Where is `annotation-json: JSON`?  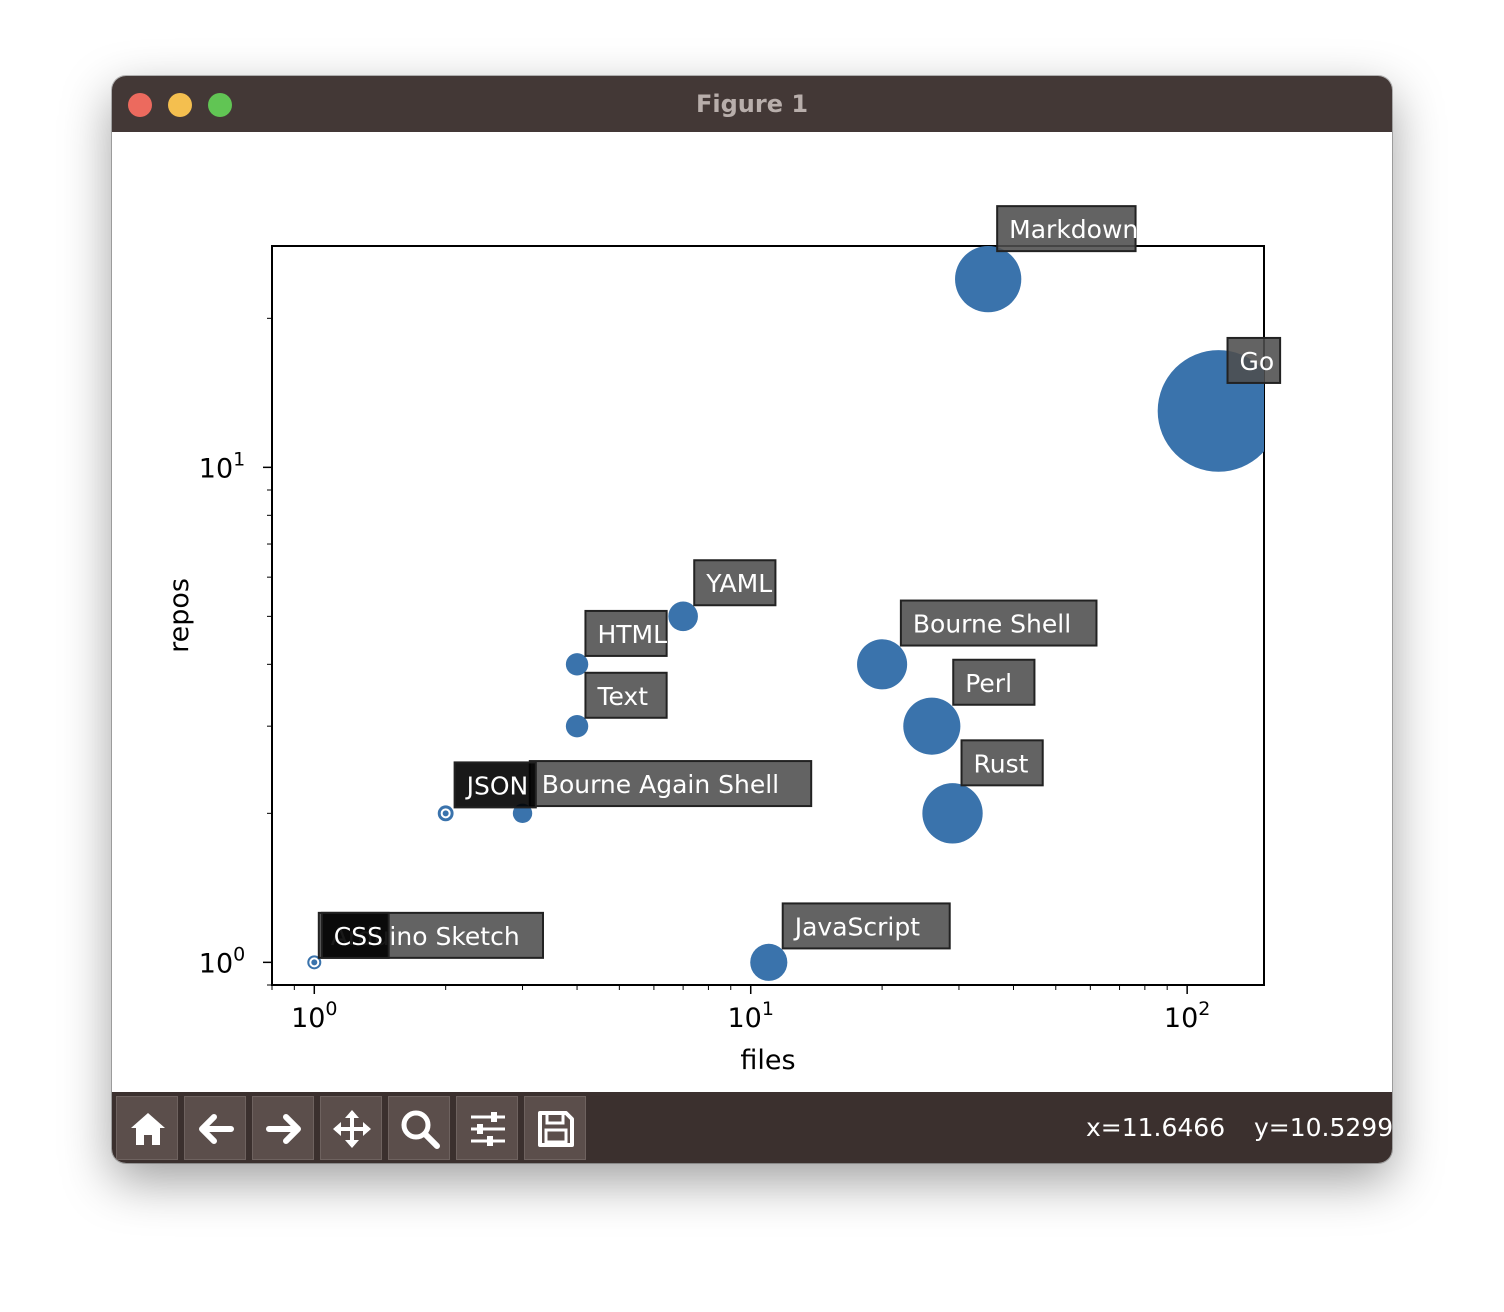
annotation-json: JSON is located at coordinates (495, 785).